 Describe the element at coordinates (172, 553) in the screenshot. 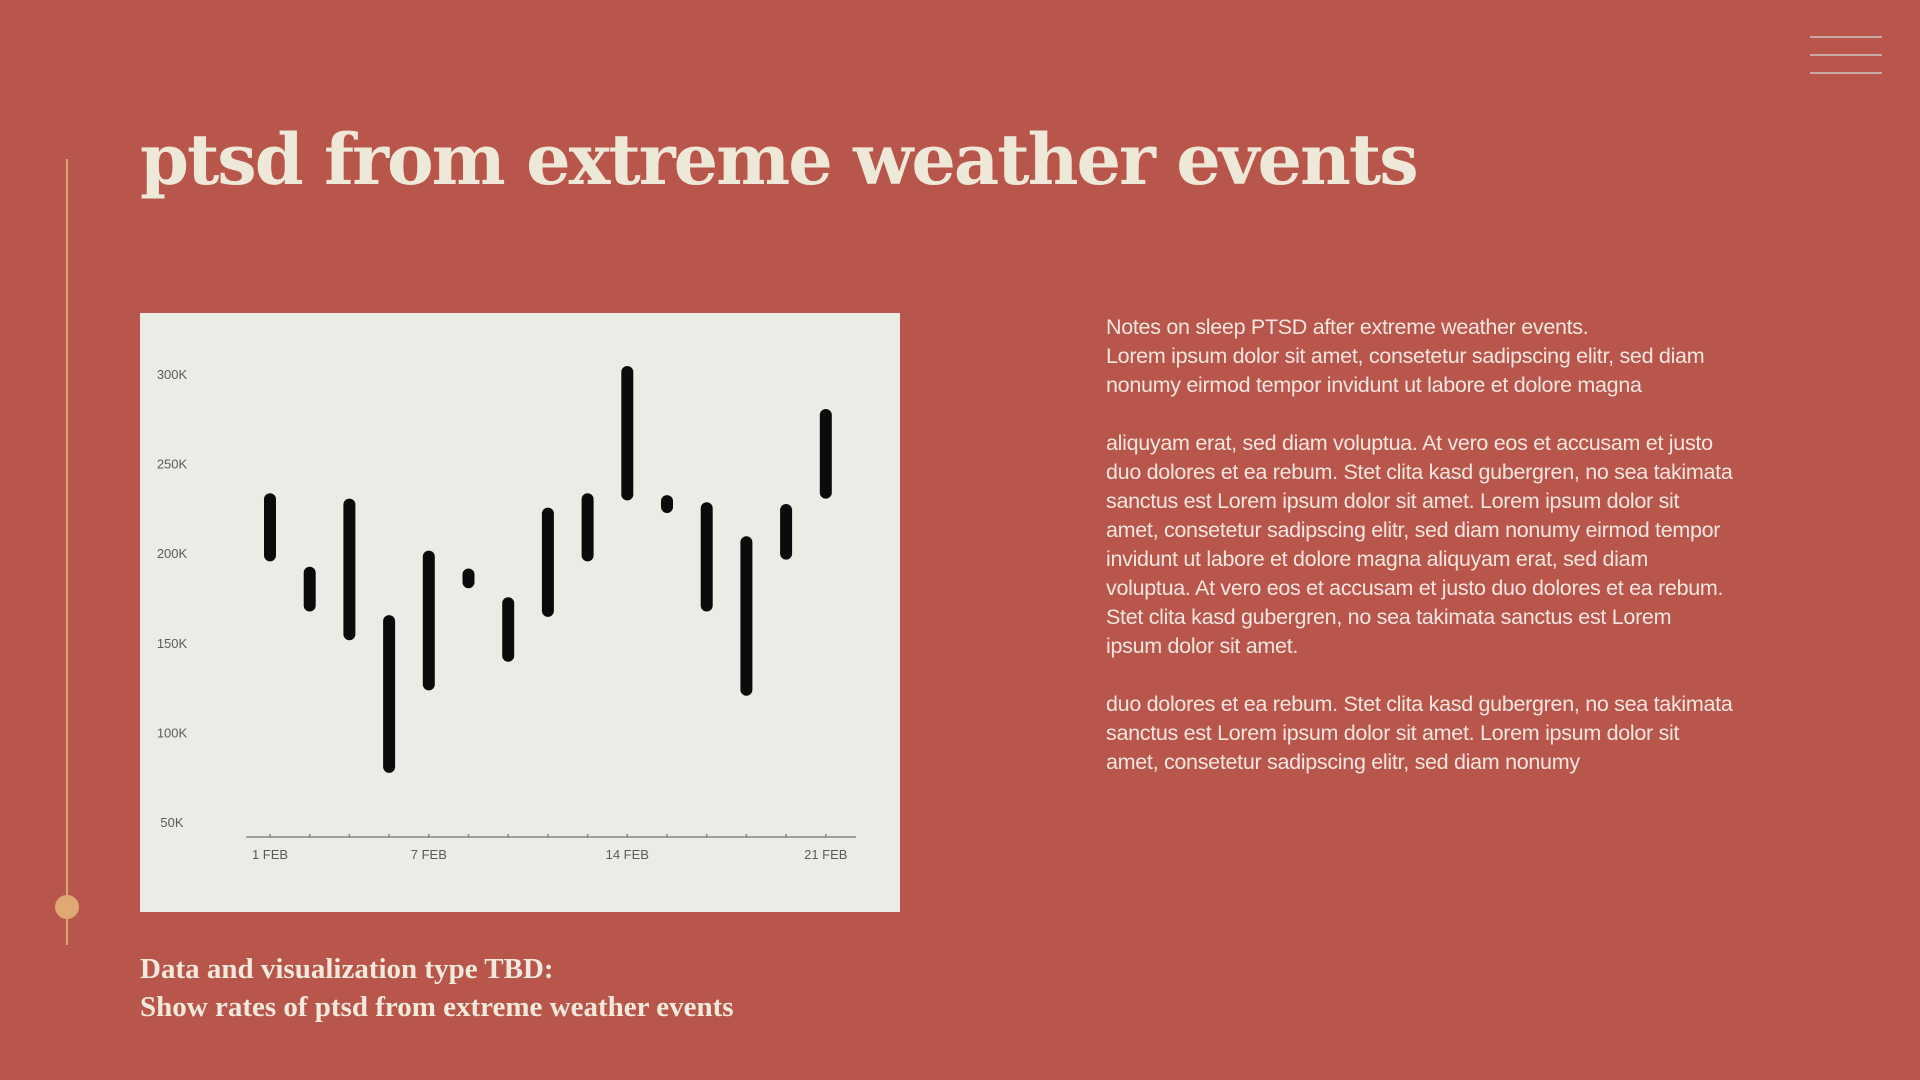

I see `y-tick-label: 200K` at that location.